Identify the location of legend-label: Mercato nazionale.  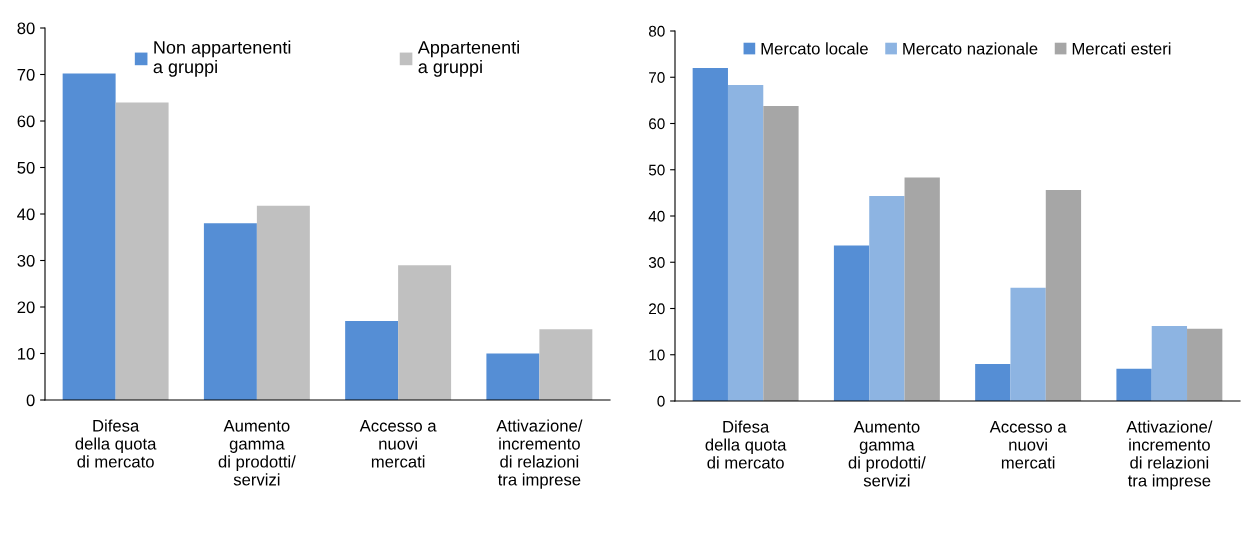
(970, 48).